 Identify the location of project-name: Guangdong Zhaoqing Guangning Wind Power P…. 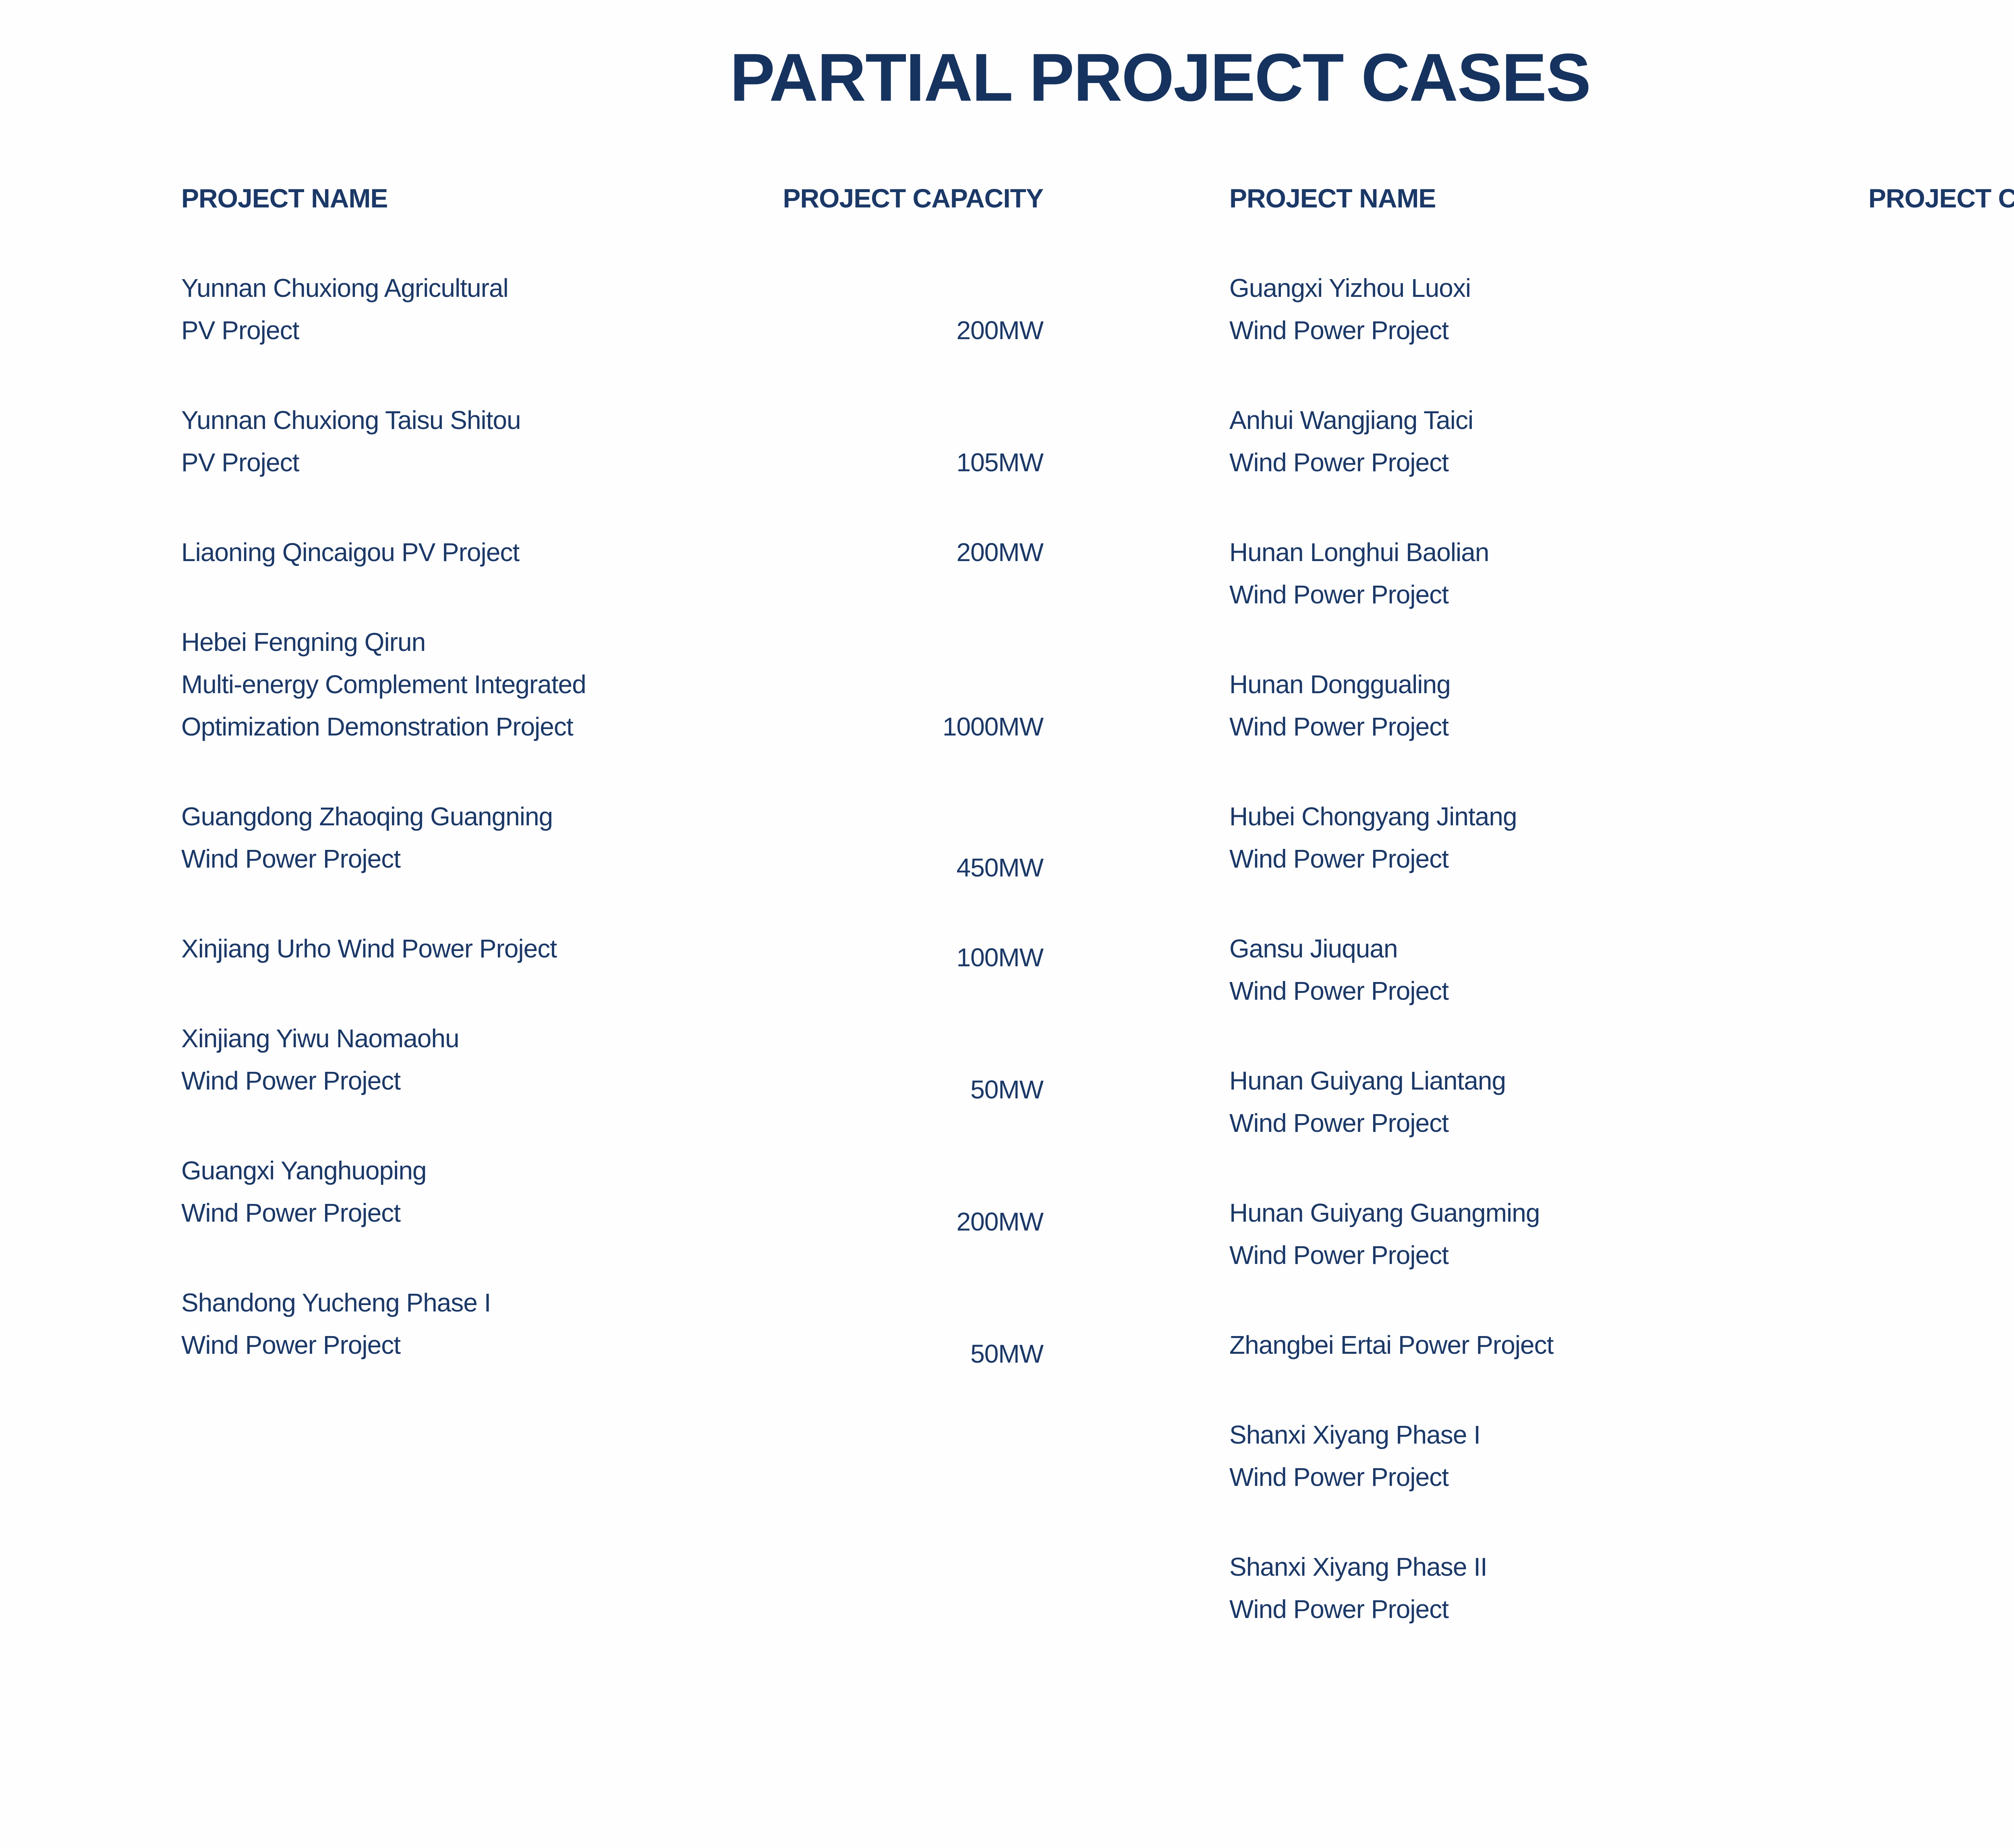
(367, 838).